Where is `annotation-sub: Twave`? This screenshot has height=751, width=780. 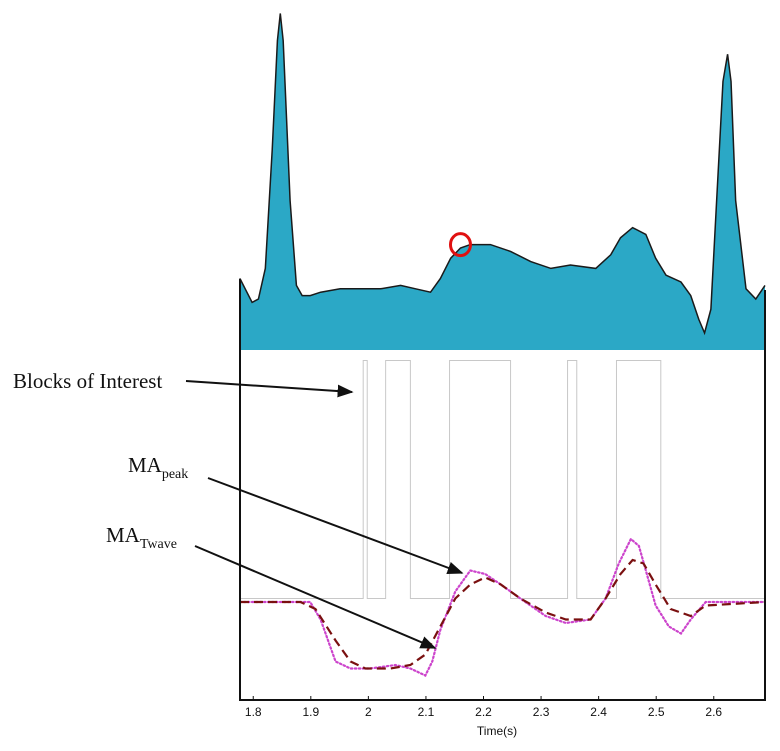 annotation-sub: Twave is located at coordinates (158, 544).